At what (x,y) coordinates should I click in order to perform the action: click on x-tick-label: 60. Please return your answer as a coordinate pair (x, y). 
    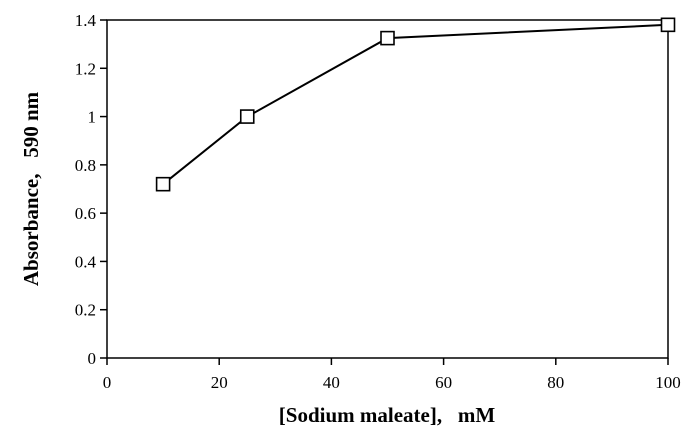
    Looking at the image, I should click on (443, 382).